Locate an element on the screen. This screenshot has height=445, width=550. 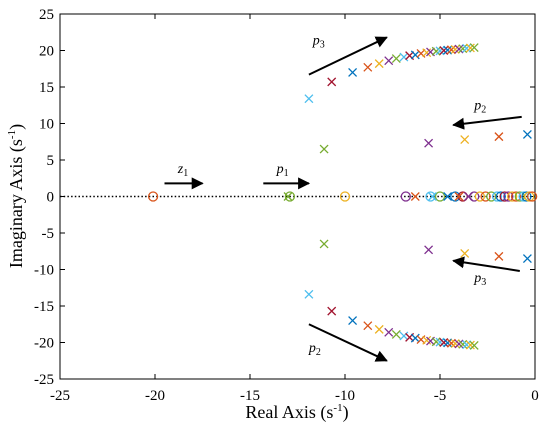
x-axis-title: Real Axis (s-1) is located at coordinates (296, 412).